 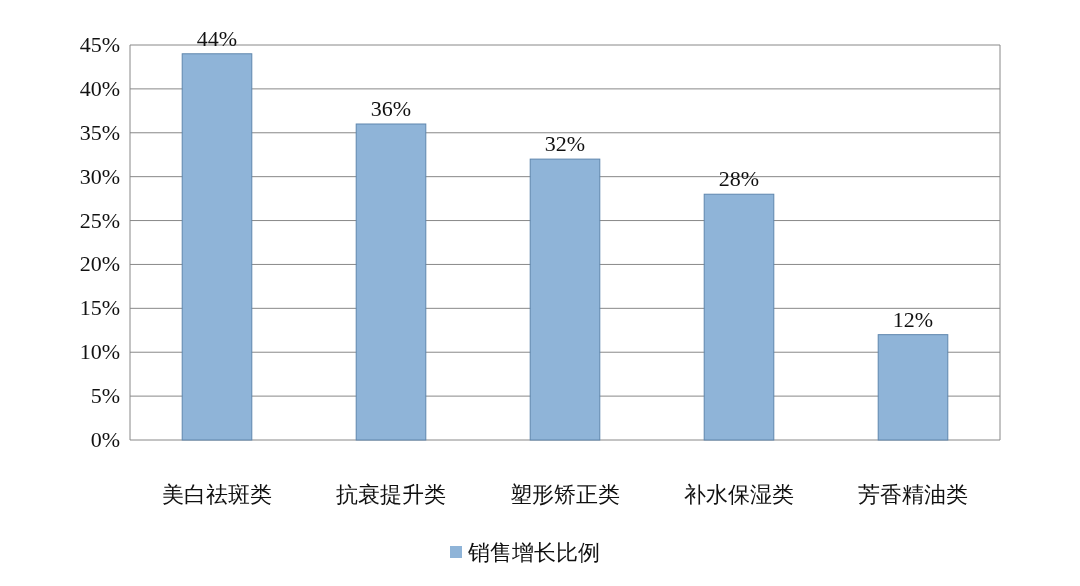 What do you see at coordinates (99, 44) in the screenshot?
I see `y-tick-label: 45%` at bounding box center [99, 44].